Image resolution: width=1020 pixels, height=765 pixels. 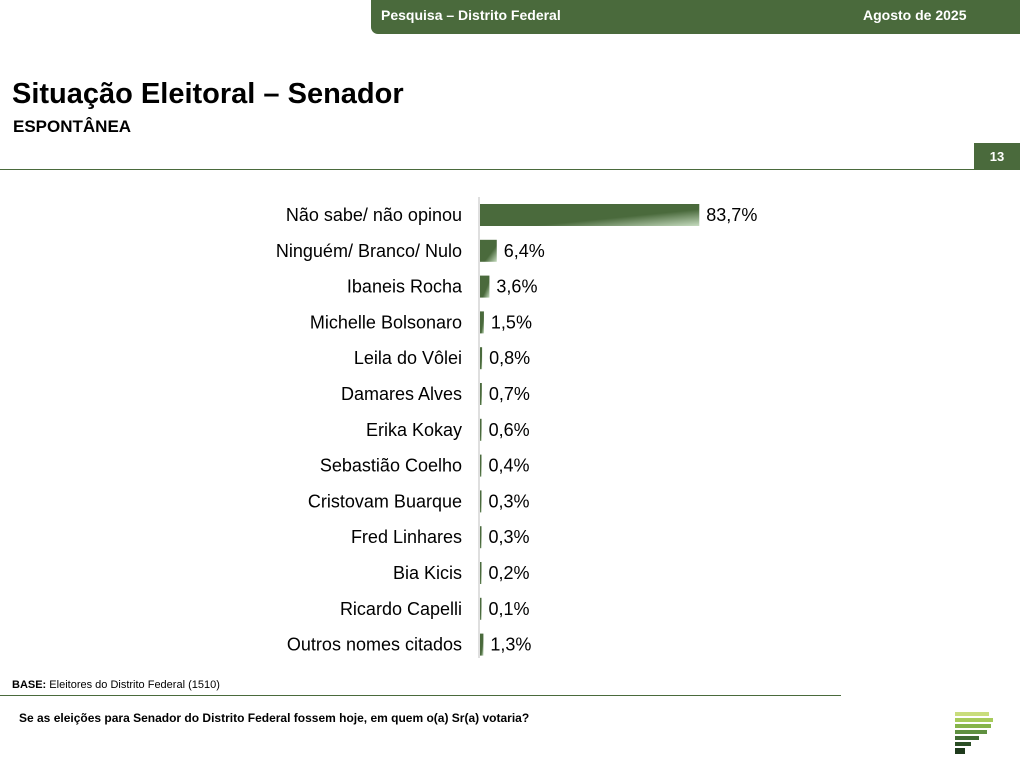 I want to click on category-label: Damares Alves, so click(x=401, y=394).